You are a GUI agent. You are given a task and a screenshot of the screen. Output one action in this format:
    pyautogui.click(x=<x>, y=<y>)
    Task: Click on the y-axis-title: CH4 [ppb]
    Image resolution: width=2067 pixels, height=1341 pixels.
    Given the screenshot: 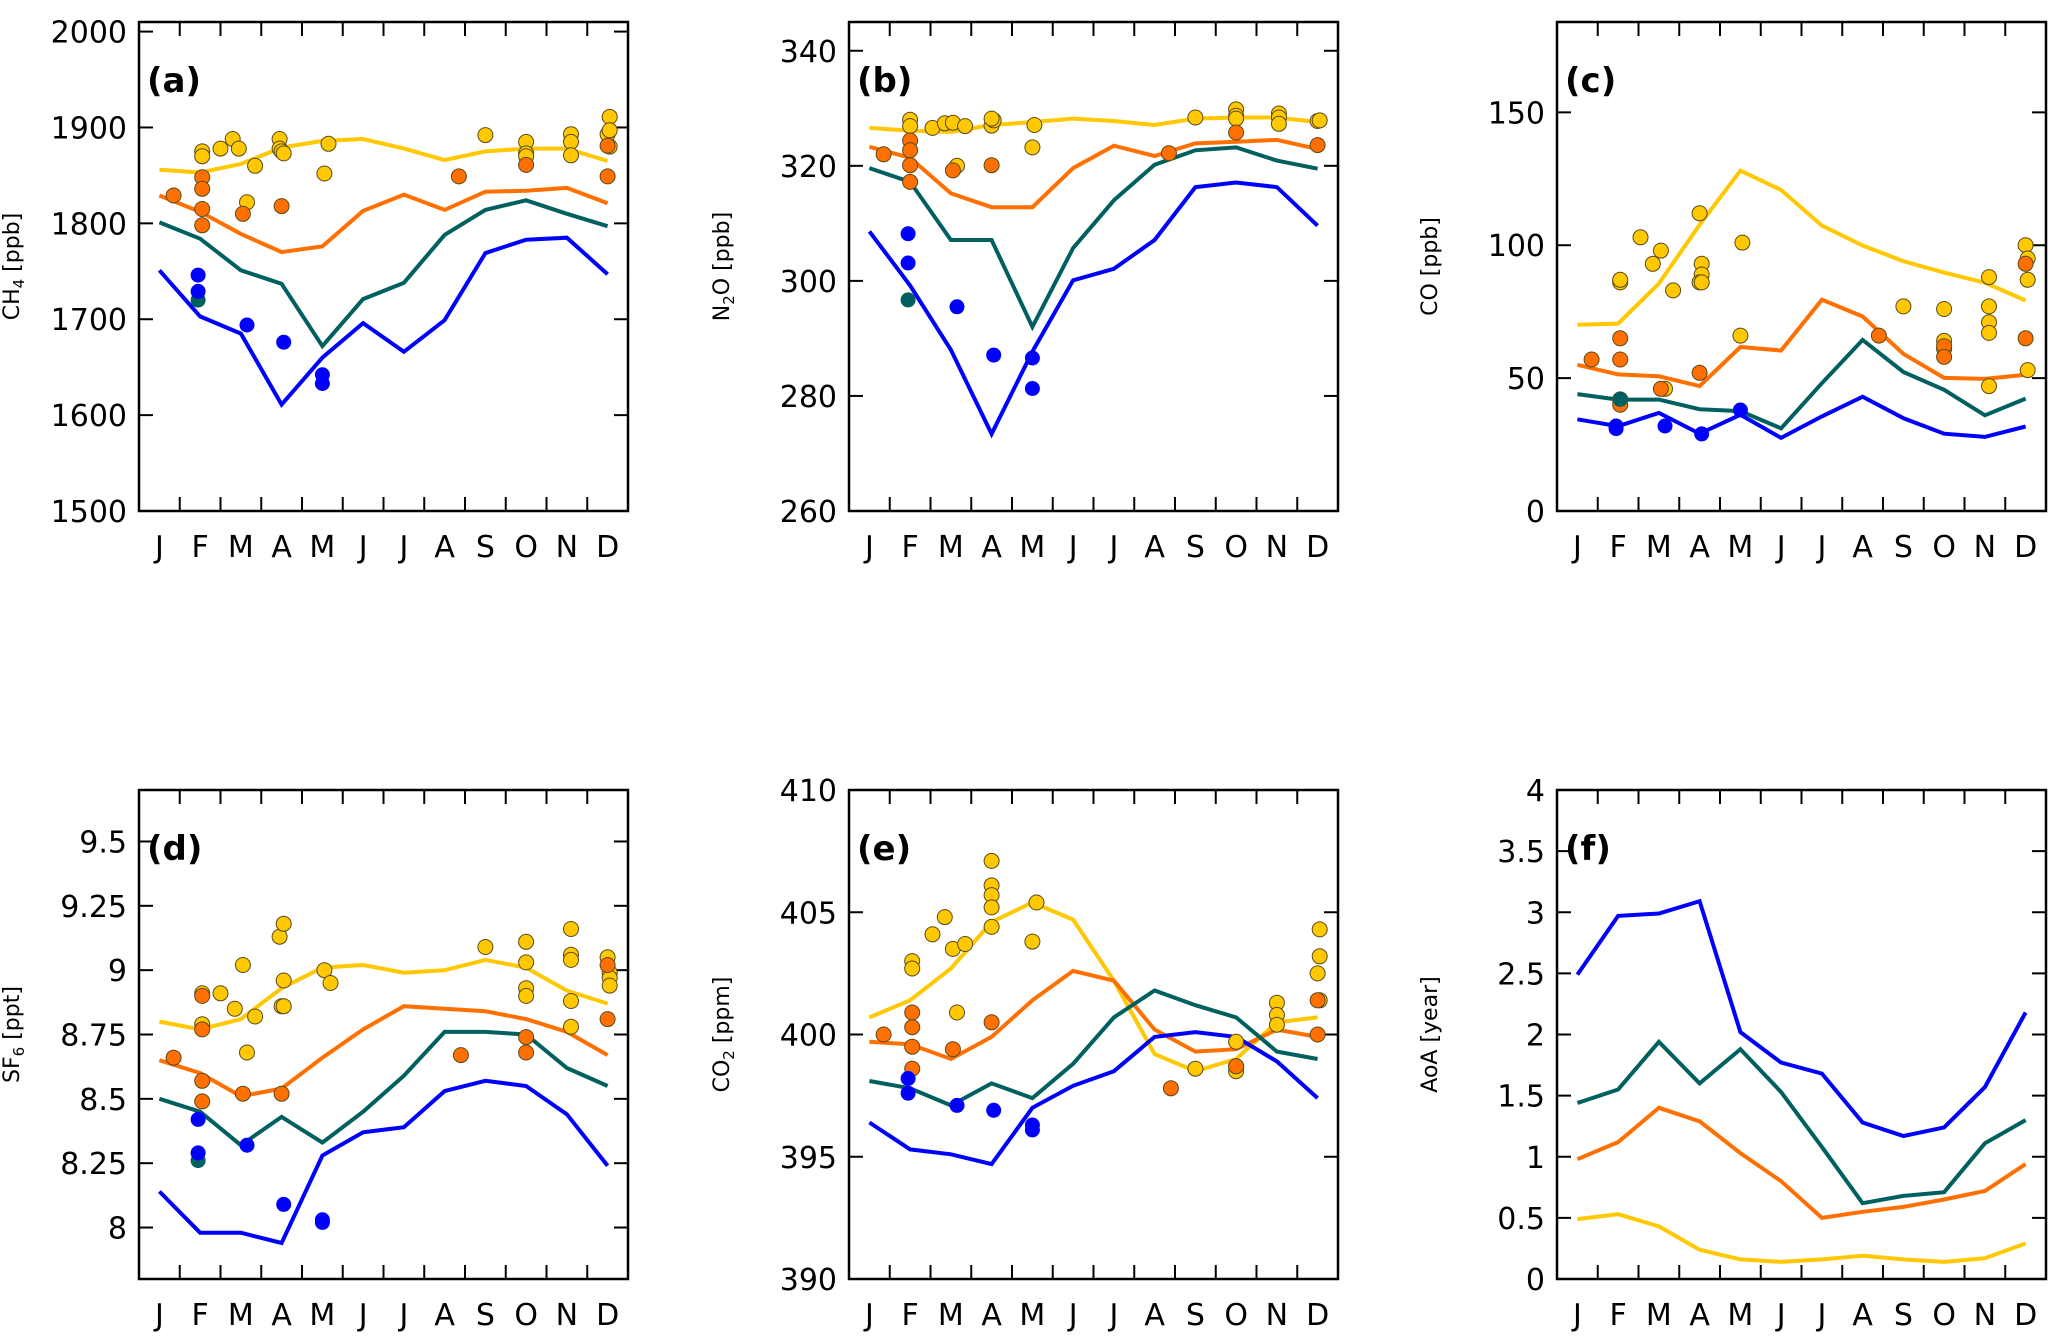 What is the action you would take?
    pyautogui.click(x=14, y=267)
    